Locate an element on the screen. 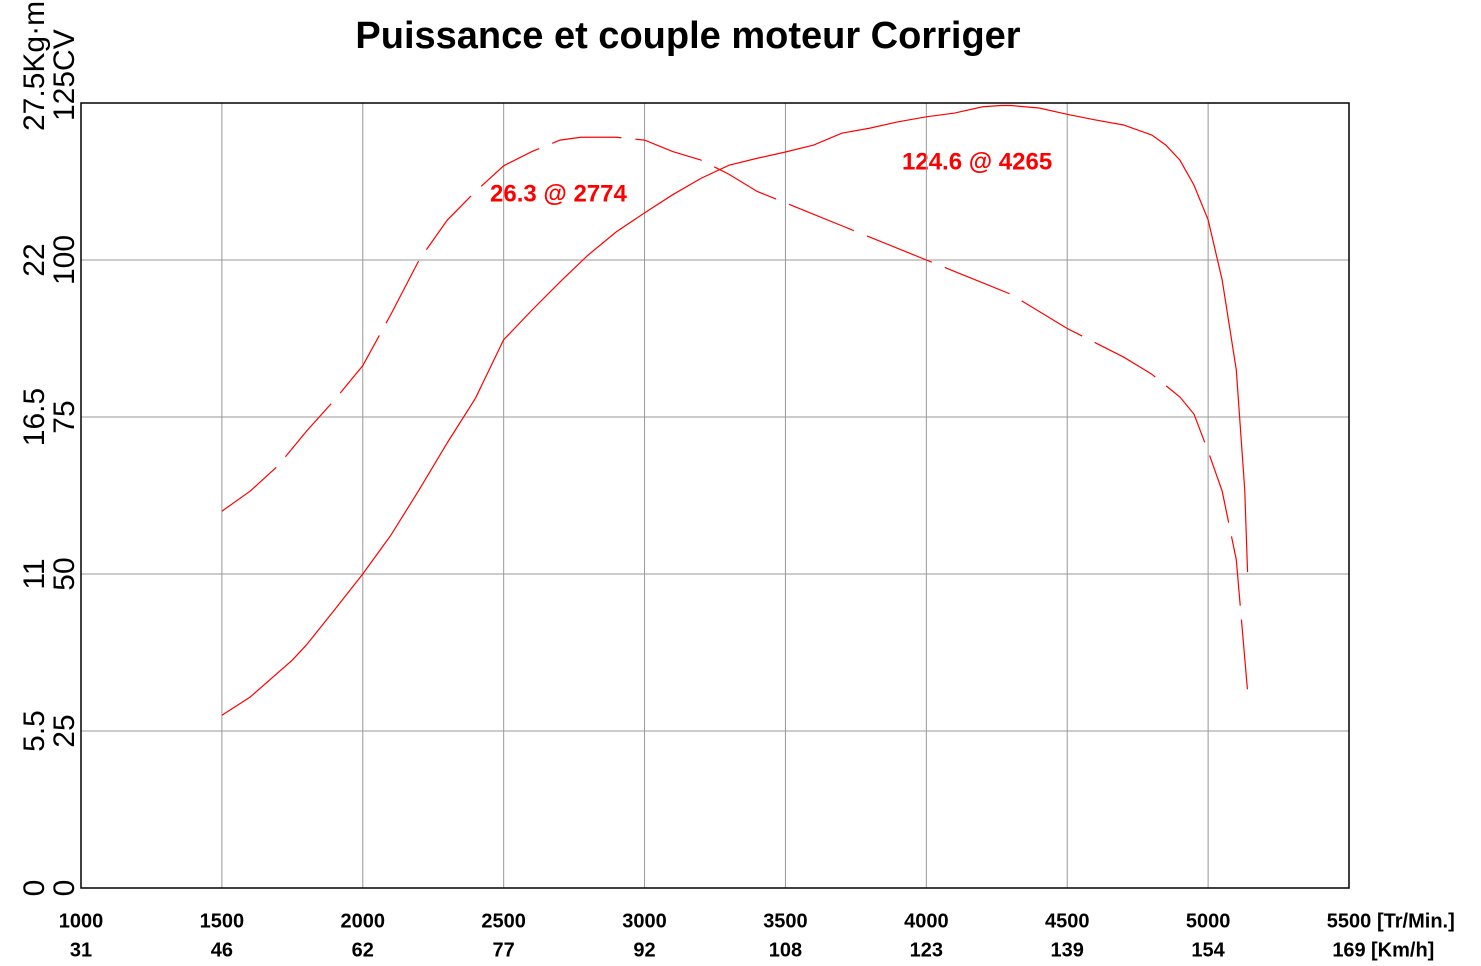 The width and height of the screenshot is (1481, 966). x-tick-label: 1500 is located at coordinates (222, 921).